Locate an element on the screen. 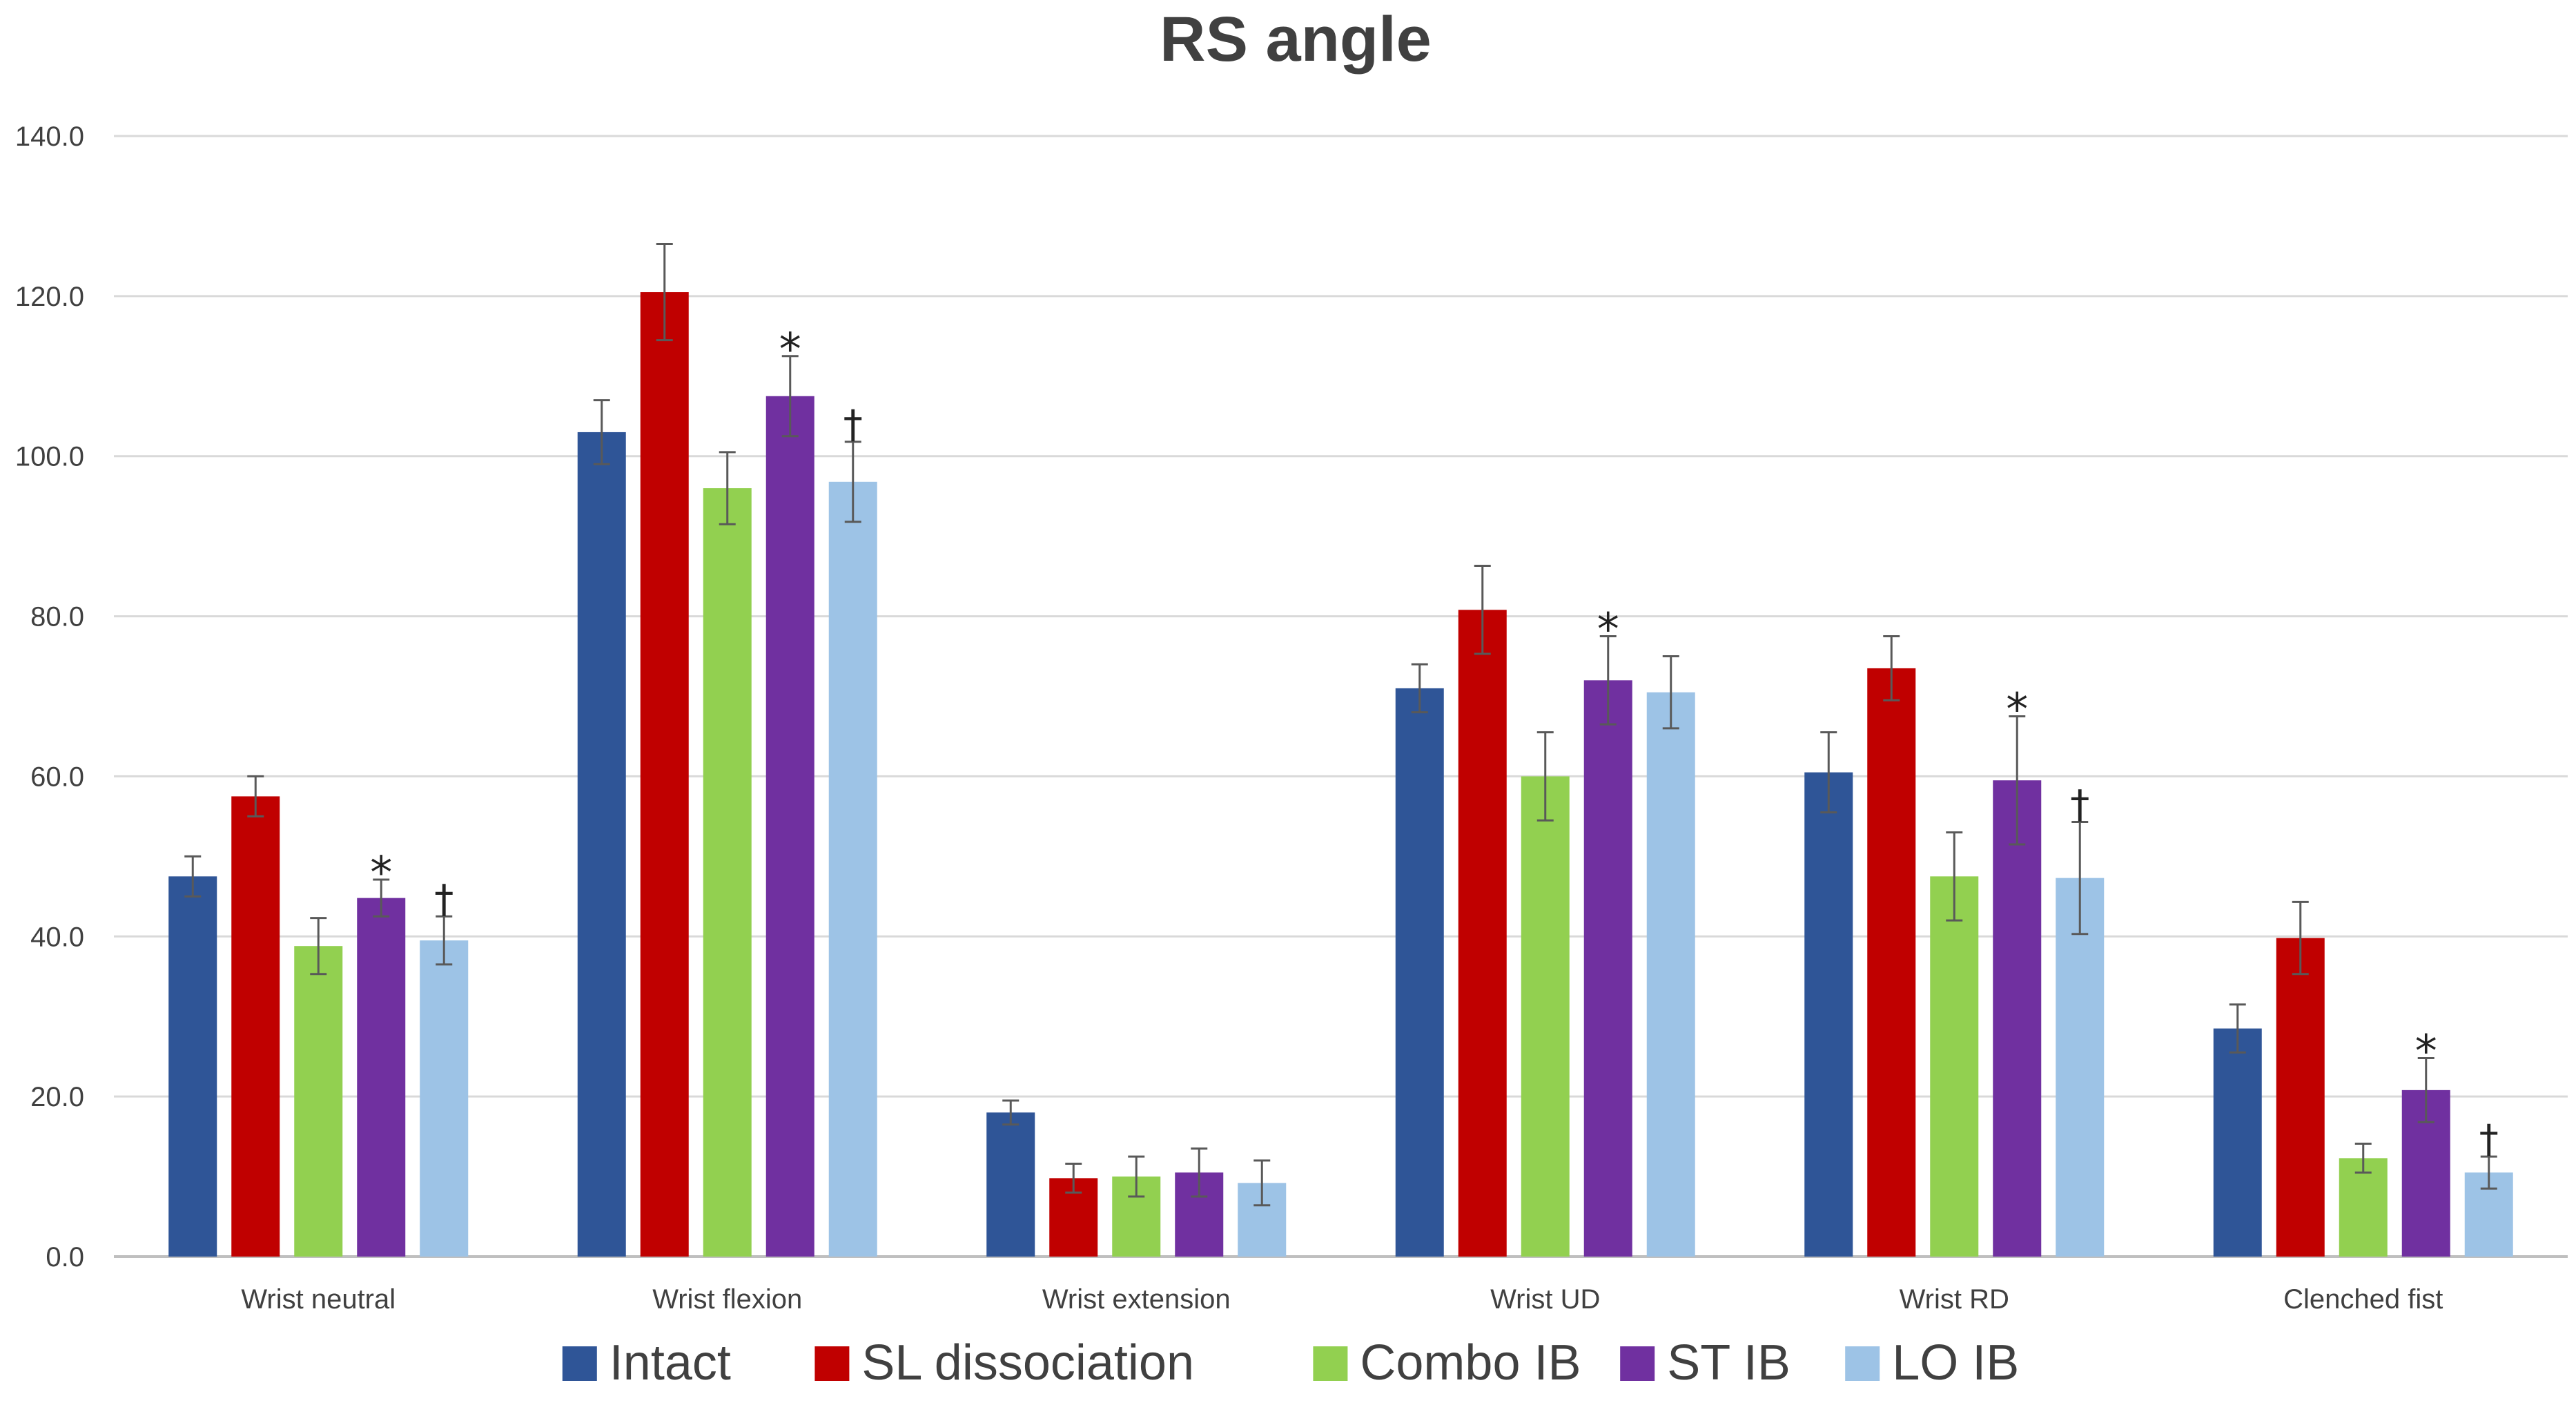 Image resolution: width=2576 pixels, height=1414 pixels. category-label: Wrist neutral is located at coordinates (318, 1299).